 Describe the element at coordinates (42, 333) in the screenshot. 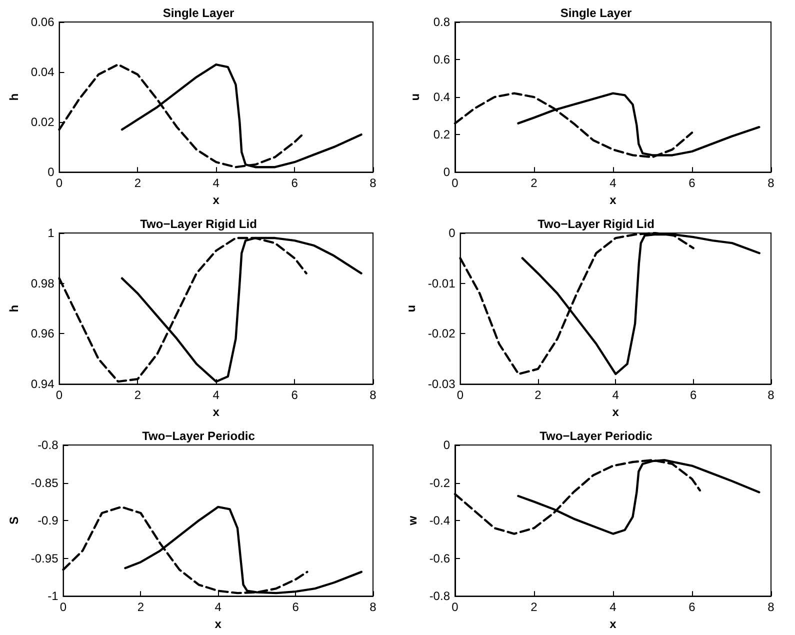

I see `y-tick-label: 0.96` at that location.